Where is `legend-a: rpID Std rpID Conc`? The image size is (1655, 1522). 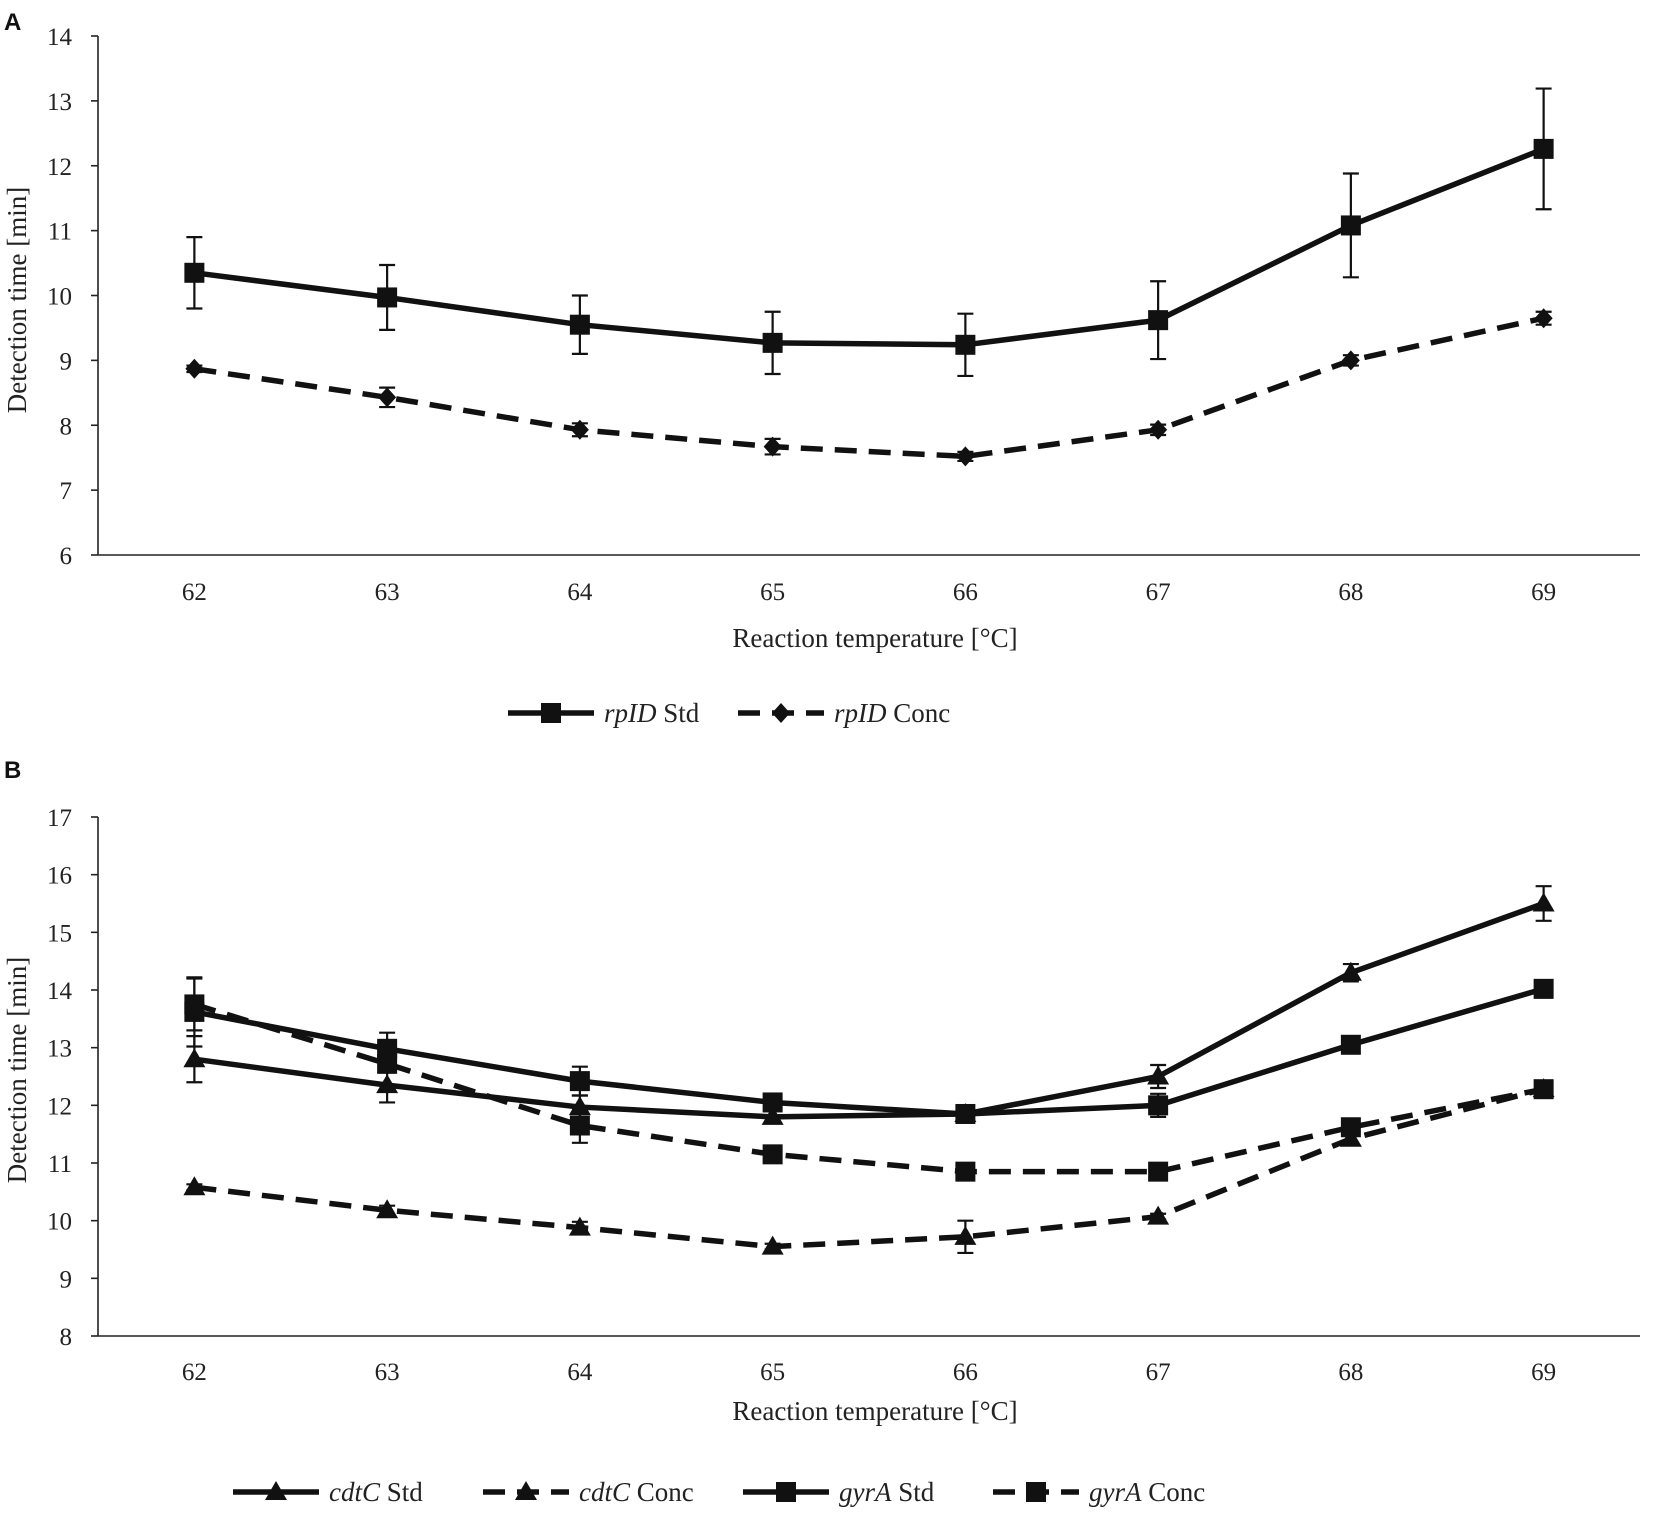
legend-a: rpID Std rpID Conc is located at coordinates (729, 713).